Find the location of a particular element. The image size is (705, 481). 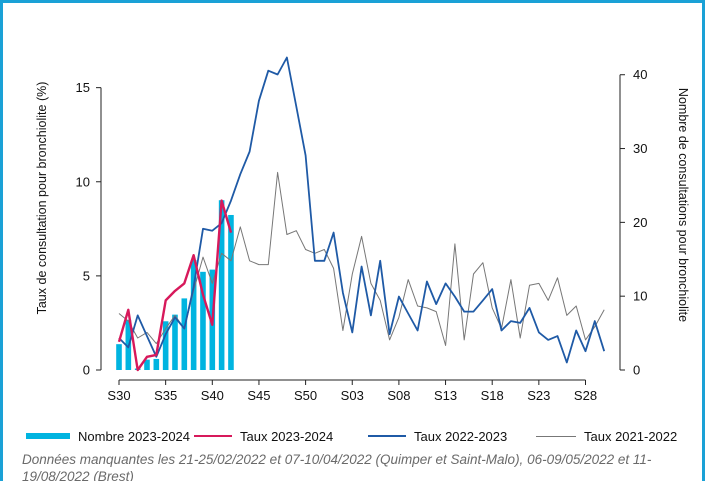

x-axis-tick-label: S50 is located at coordinates (305, 395).